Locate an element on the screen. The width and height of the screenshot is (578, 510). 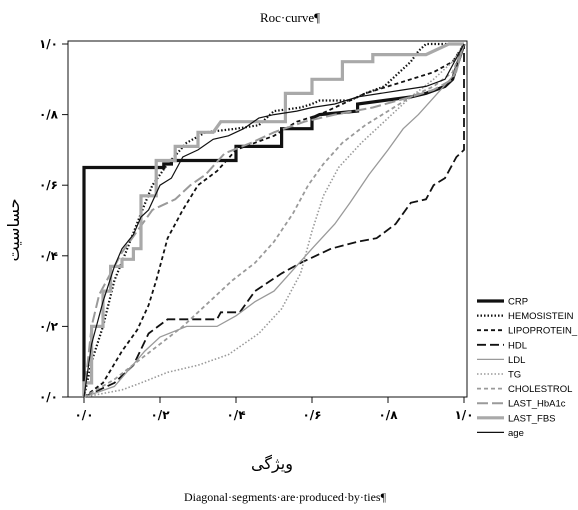
footnote: Diagonal·segments·are·produced·by·ties¶ is located at coordinates (285, 497).